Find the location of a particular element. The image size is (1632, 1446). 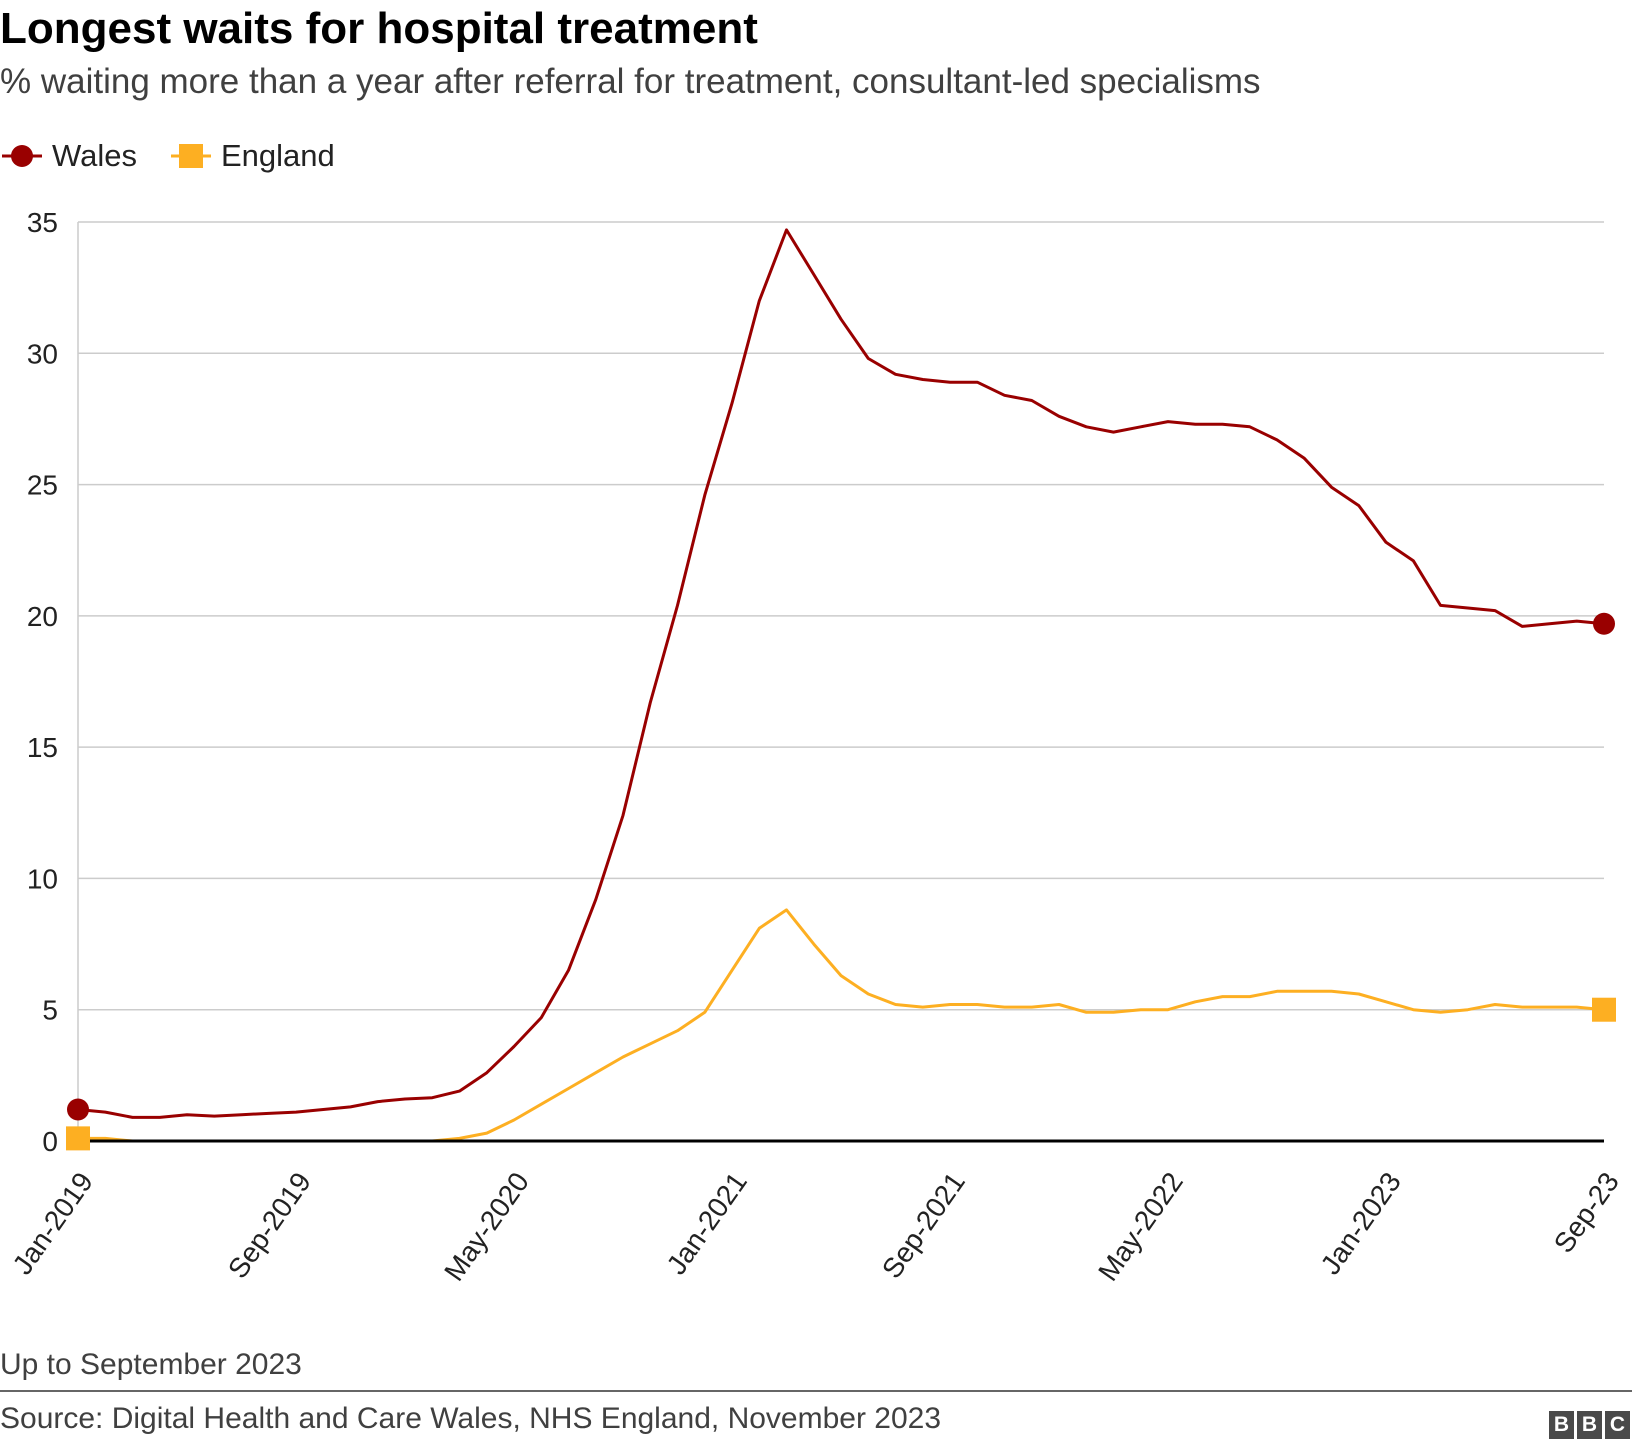

legend-label-england: England is located at coordinates (277, 155).